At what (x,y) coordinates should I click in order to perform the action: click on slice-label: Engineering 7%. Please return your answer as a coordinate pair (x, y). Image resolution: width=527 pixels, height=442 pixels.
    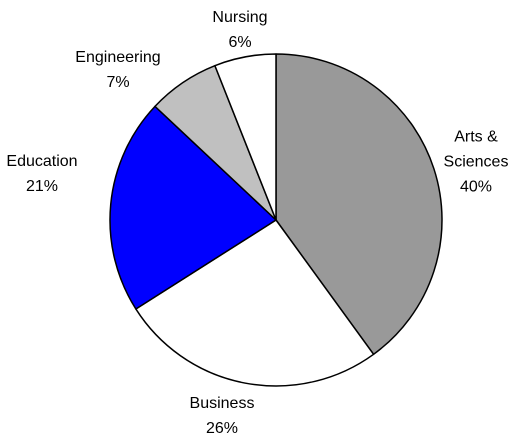
    Looking at the image, I should click on (118, 70).